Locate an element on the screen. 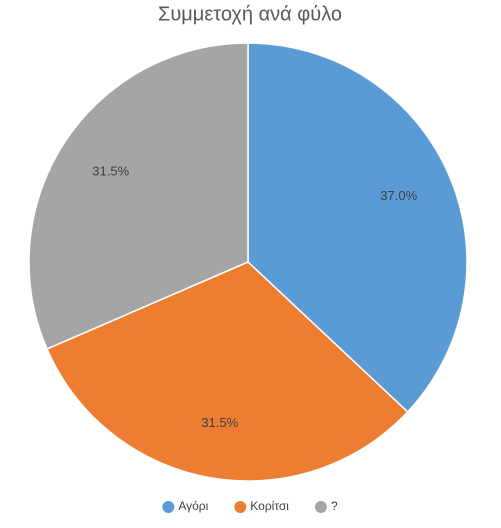 This screenshot has height=528, width=501. data-label: 37.0% is located at coordinates (398, 195).